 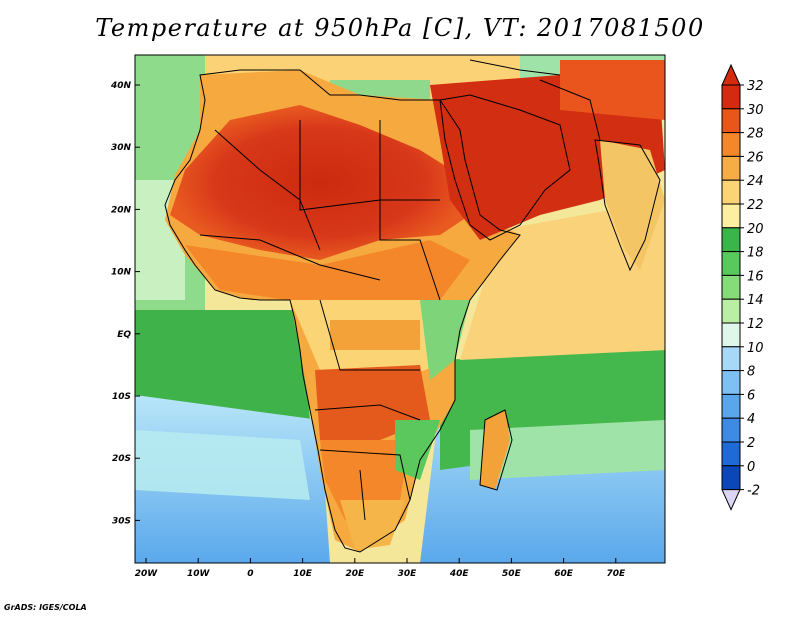 What do you see at coordinates (355, 574) in the screenshot?
I see `lon-tick-label: 20E` at bounding box center [355, 574].